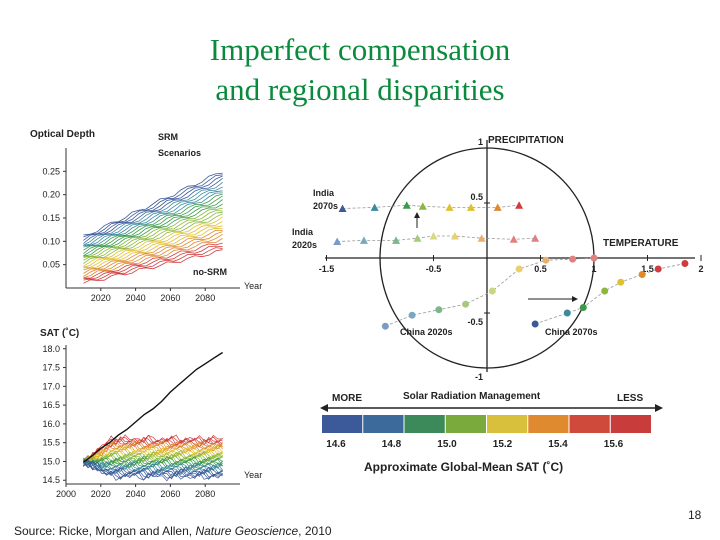  Describe the element at coordinates (51, 368) in the screenshot. I see `sat-ytick-label: 17.5` at that location.